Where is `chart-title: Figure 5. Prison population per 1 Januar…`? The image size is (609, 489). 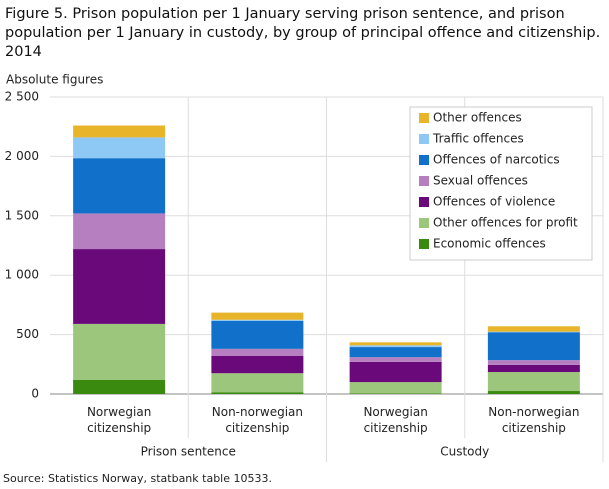
chart-title: Figure 5. Prison population per 1 Januar… is located at coordinates (303, 33).